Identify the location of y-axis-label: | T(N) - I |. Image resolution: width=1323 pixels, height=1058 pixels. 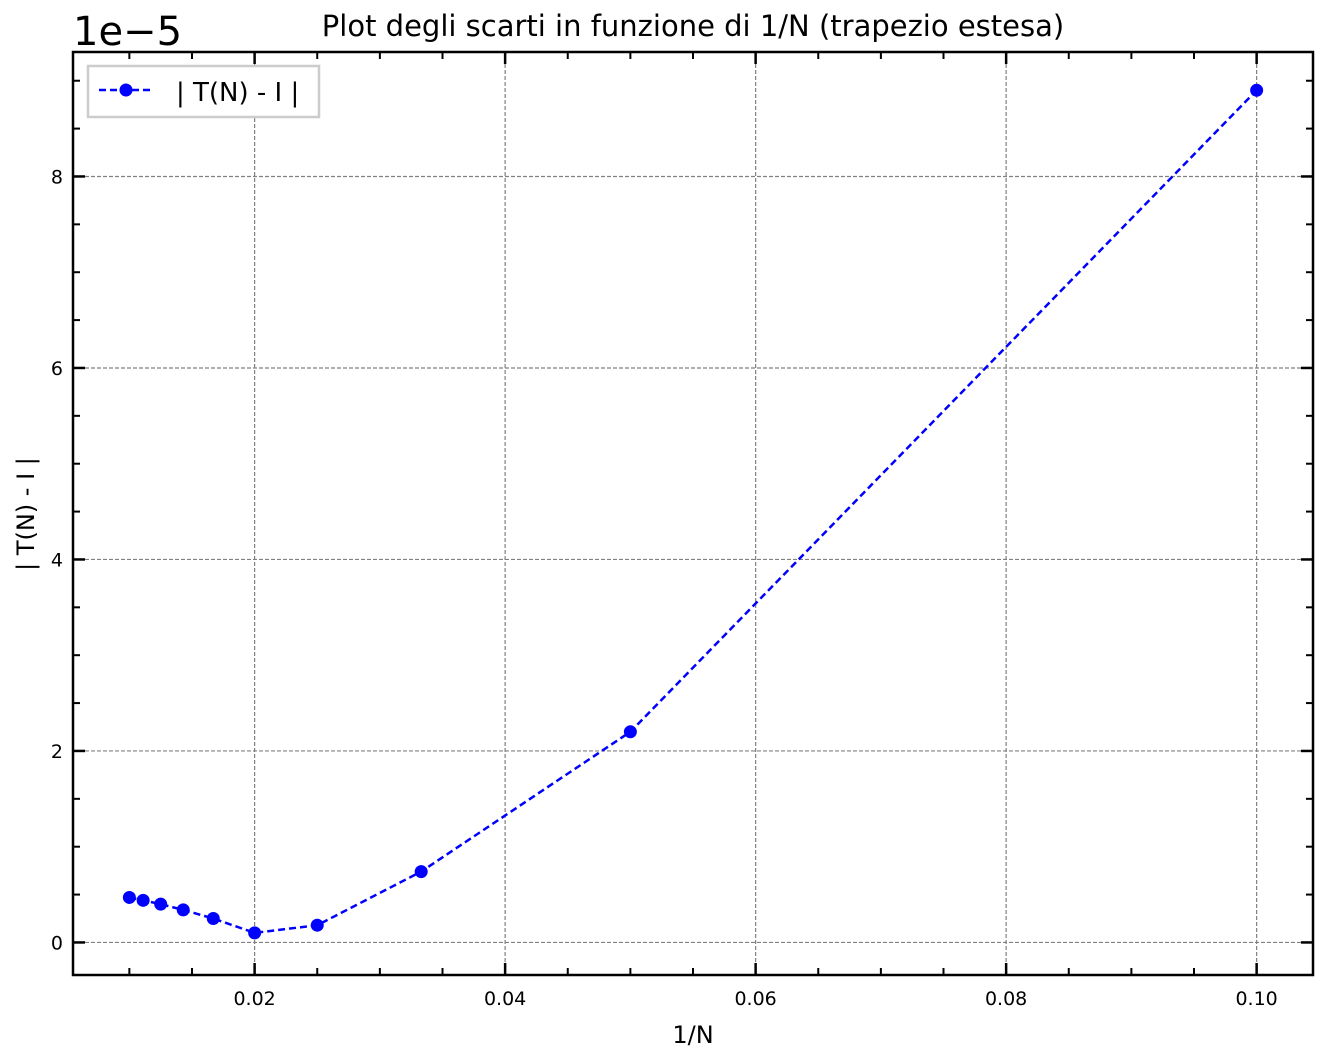
(26, 514).